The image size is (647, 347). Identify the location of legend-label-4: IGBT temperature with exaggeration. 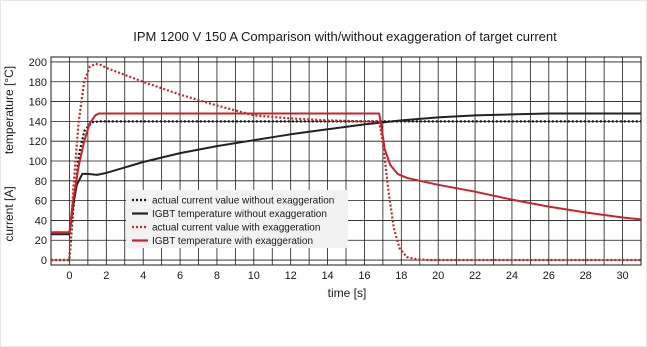
(232, 241).